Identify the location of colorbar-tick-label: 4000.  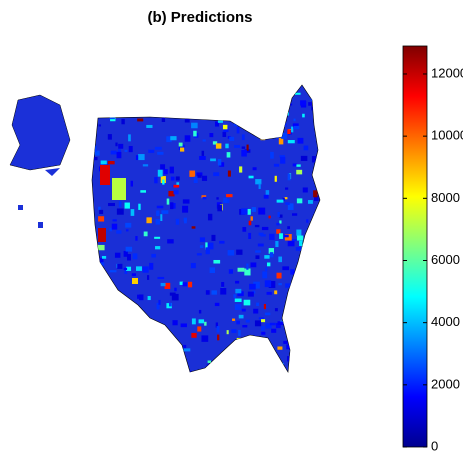
(445, 321).